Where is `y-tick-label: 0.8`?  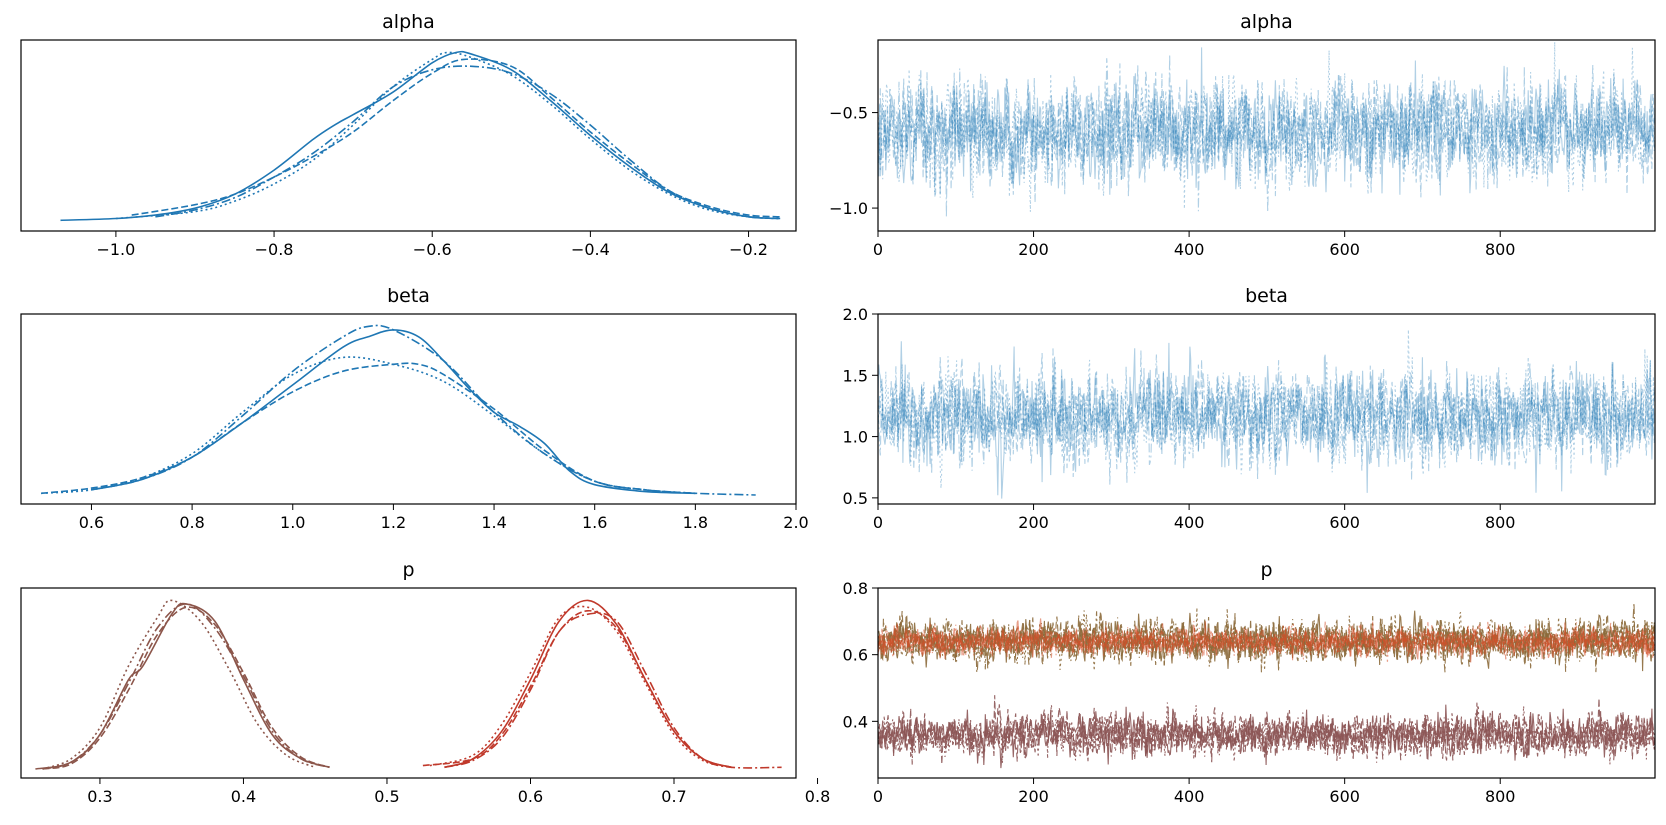 y-tick-label: 0.8 is located at coordinates (855, 588).